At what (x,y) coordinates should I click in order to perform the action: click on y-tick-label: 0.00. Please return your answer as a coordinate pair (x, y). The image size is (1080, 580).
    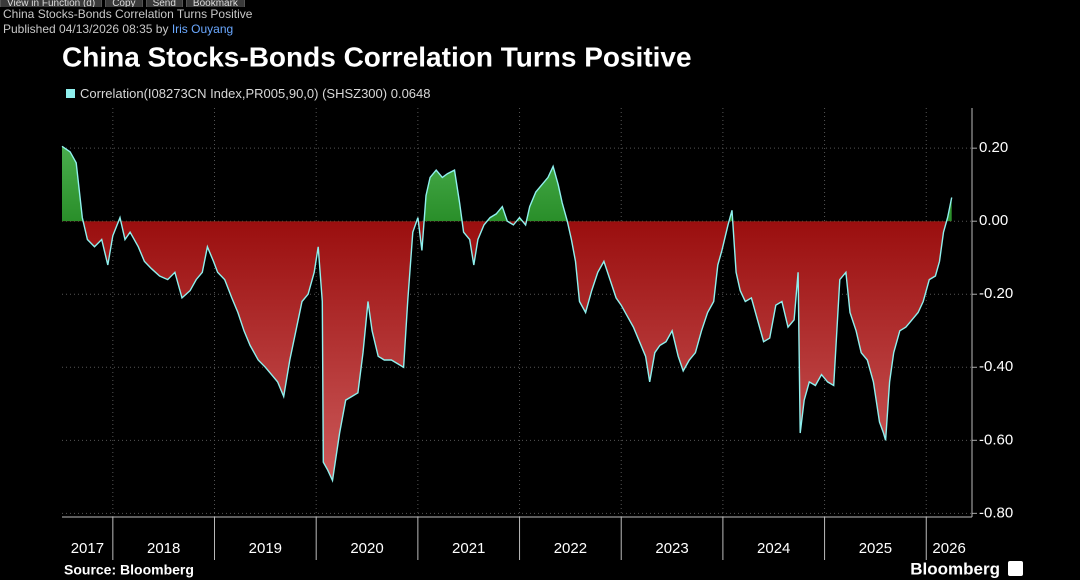
    Looking at the image, I should click on (993, 220).